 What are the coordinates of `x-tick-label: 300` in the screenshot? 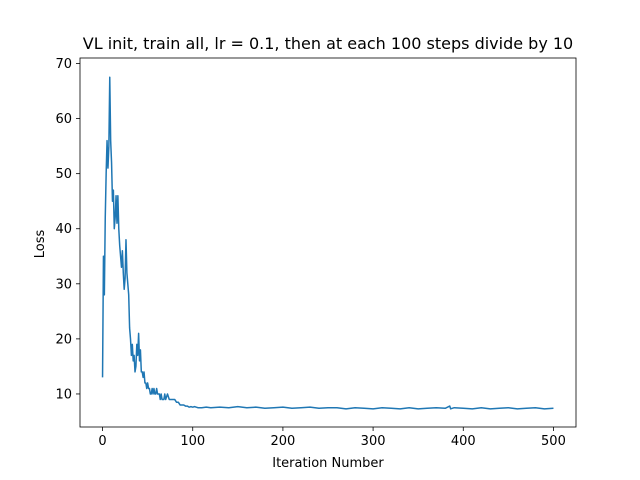 It's located at (373, 441).